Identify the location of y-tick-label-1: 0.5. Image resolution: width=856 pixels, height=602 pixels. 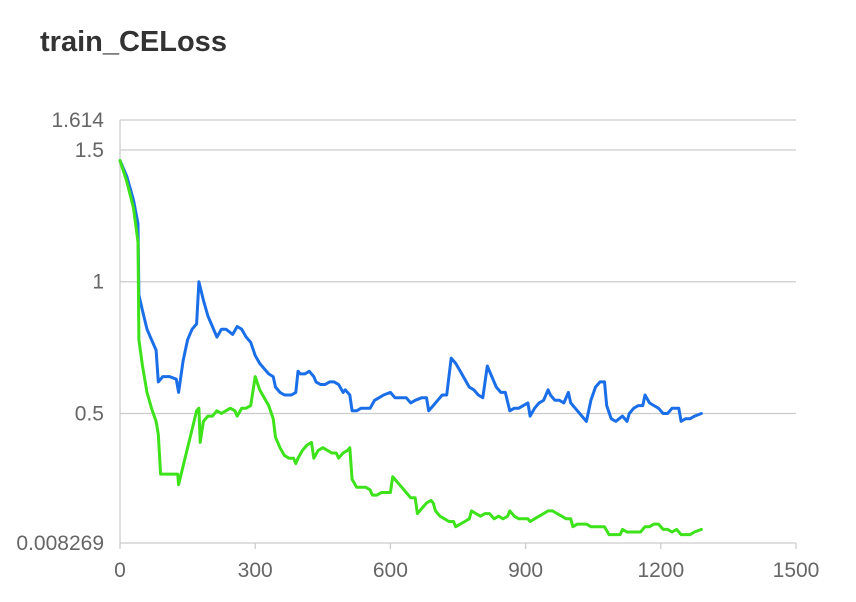
(89, 413).